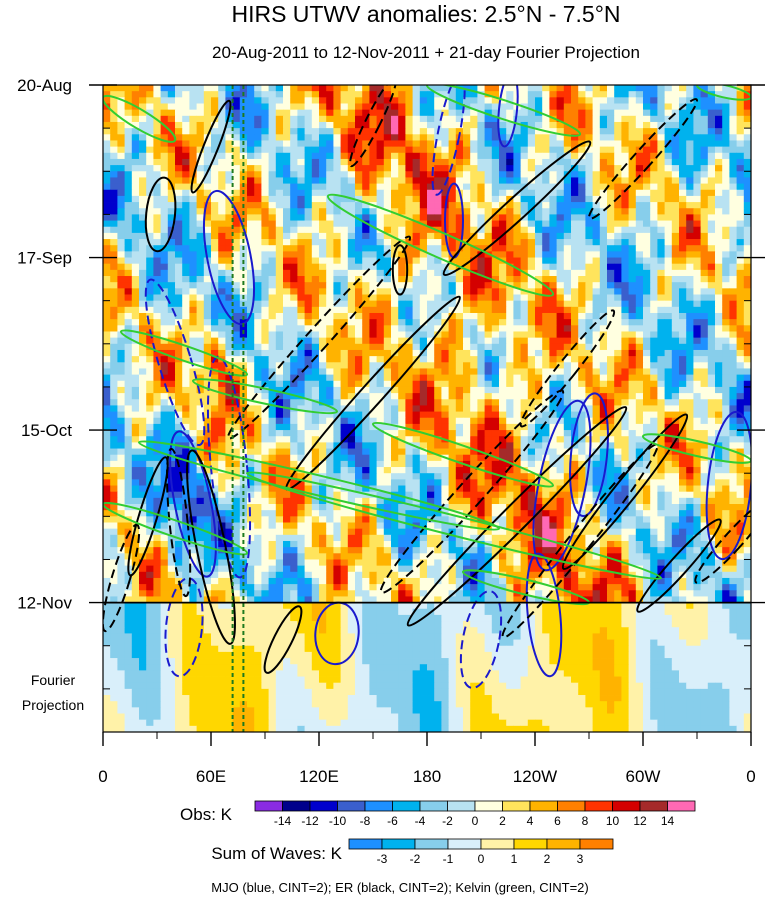  I want to click on colorbar-level: 8, so click(585, 821).